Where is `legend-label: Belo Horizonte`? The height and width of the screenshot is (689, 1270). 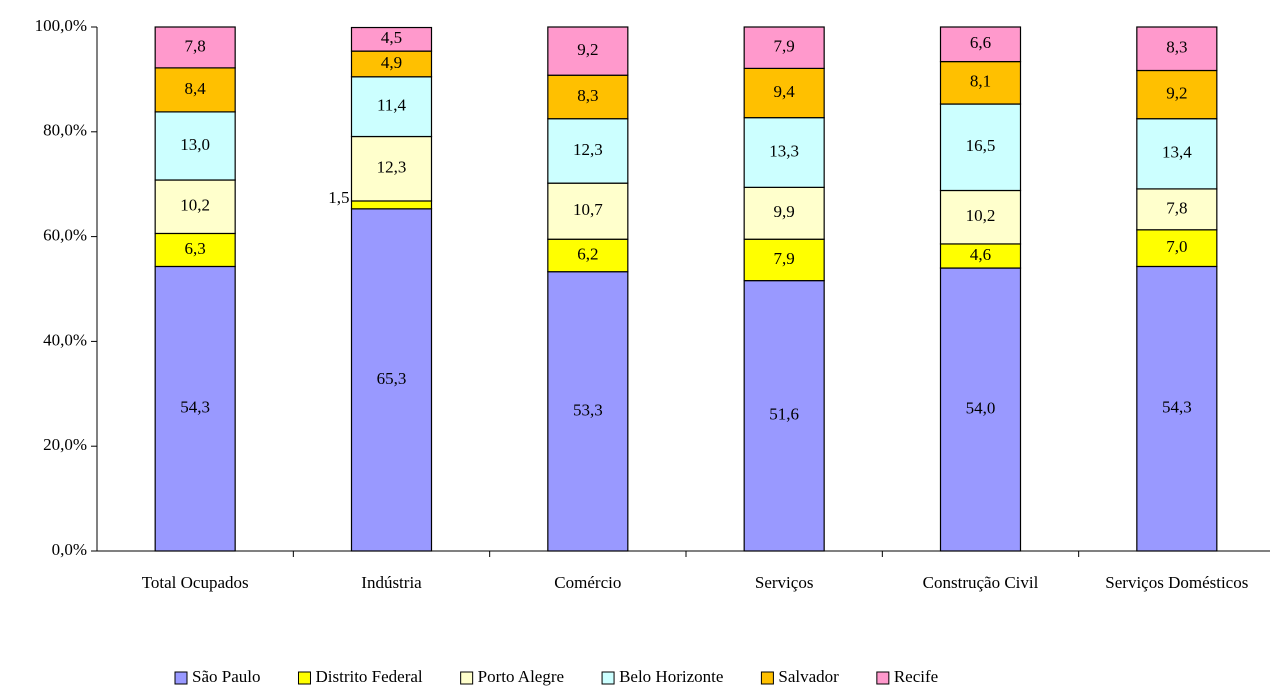
legend-label: Belo Horizonte is located at coordinates (671, 676).